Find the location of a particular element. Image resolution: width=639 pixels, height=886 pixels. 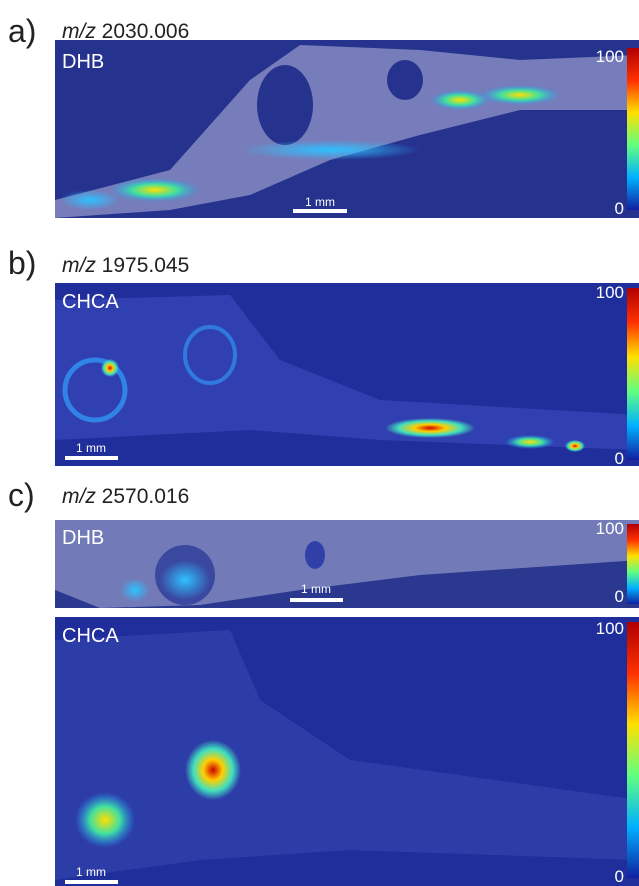

panel-label: b) is located at coordinates (22, 263).